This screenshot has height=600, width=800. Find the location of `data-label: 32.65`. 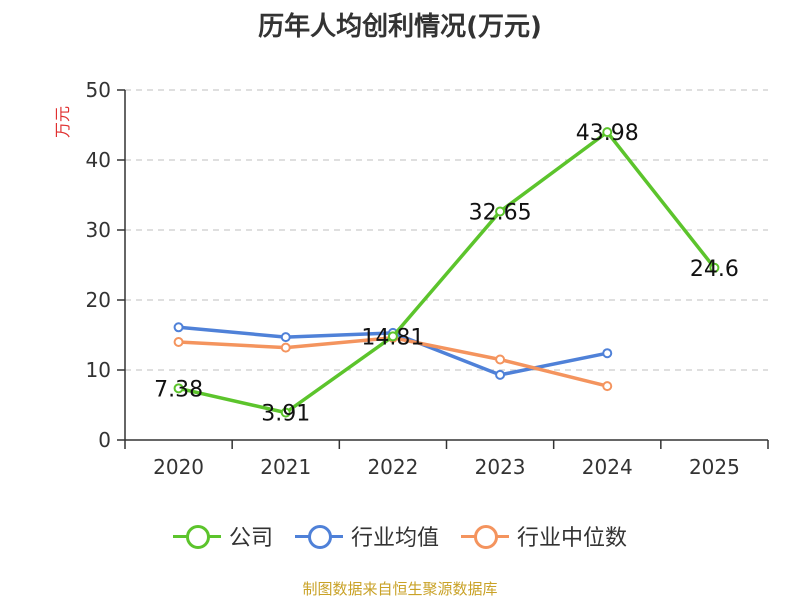

data-label: 32.65 is located at coordinates (500, 212).